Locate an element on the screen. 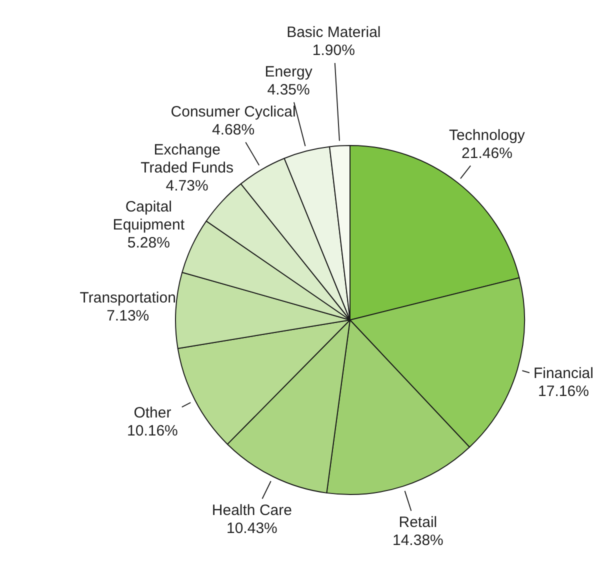 This screenshot has width=610, height=584. slice-label: Health Care is located at coordinates (252, 510).